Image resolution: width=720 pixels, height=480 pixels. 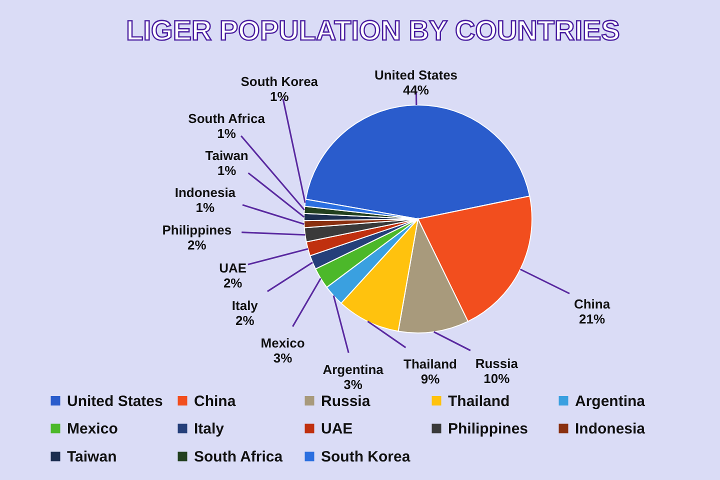 What do you see at coordinates (497, 378) in the screenshot?
I see `data-label: 10%` at bounding box center [497, 378].